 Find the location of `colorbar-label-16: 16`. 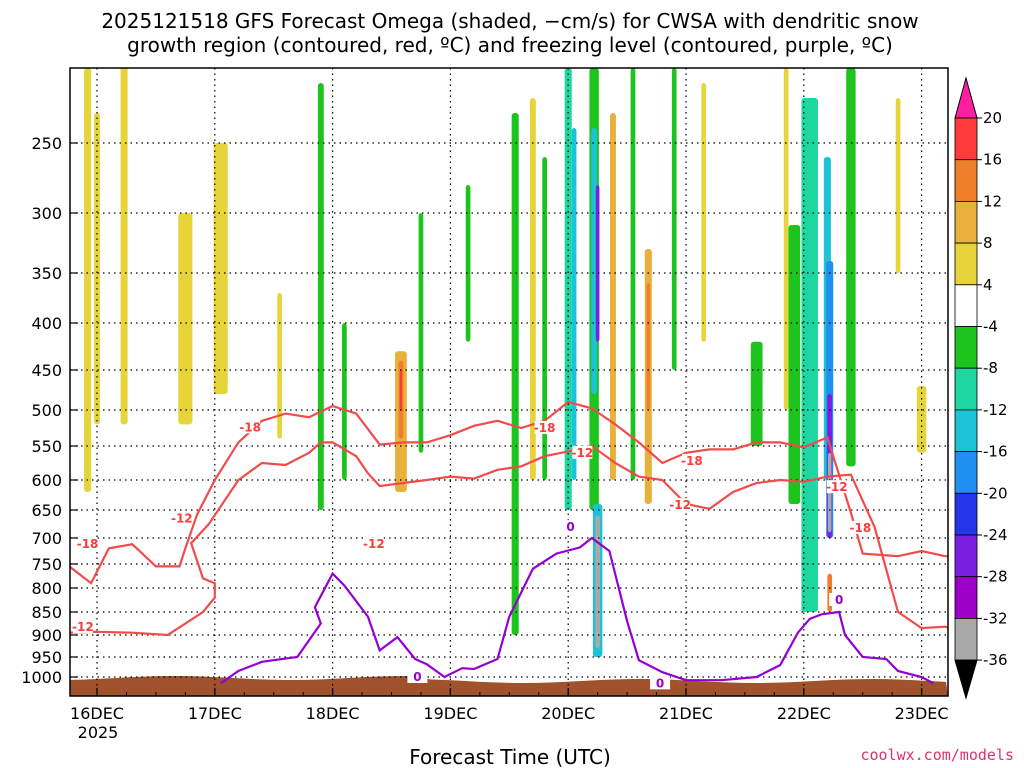

colorbar-label-16: 16 is located at coordinates (992, 160).